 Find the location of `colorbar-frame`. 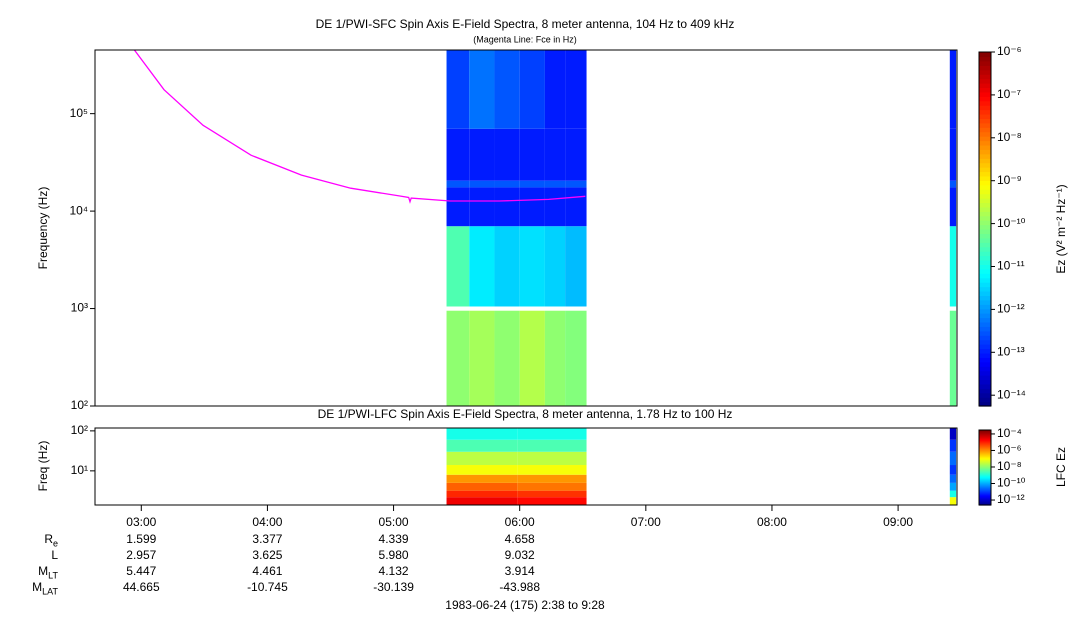

colorbar-frame is located at coordinates (985, 229).